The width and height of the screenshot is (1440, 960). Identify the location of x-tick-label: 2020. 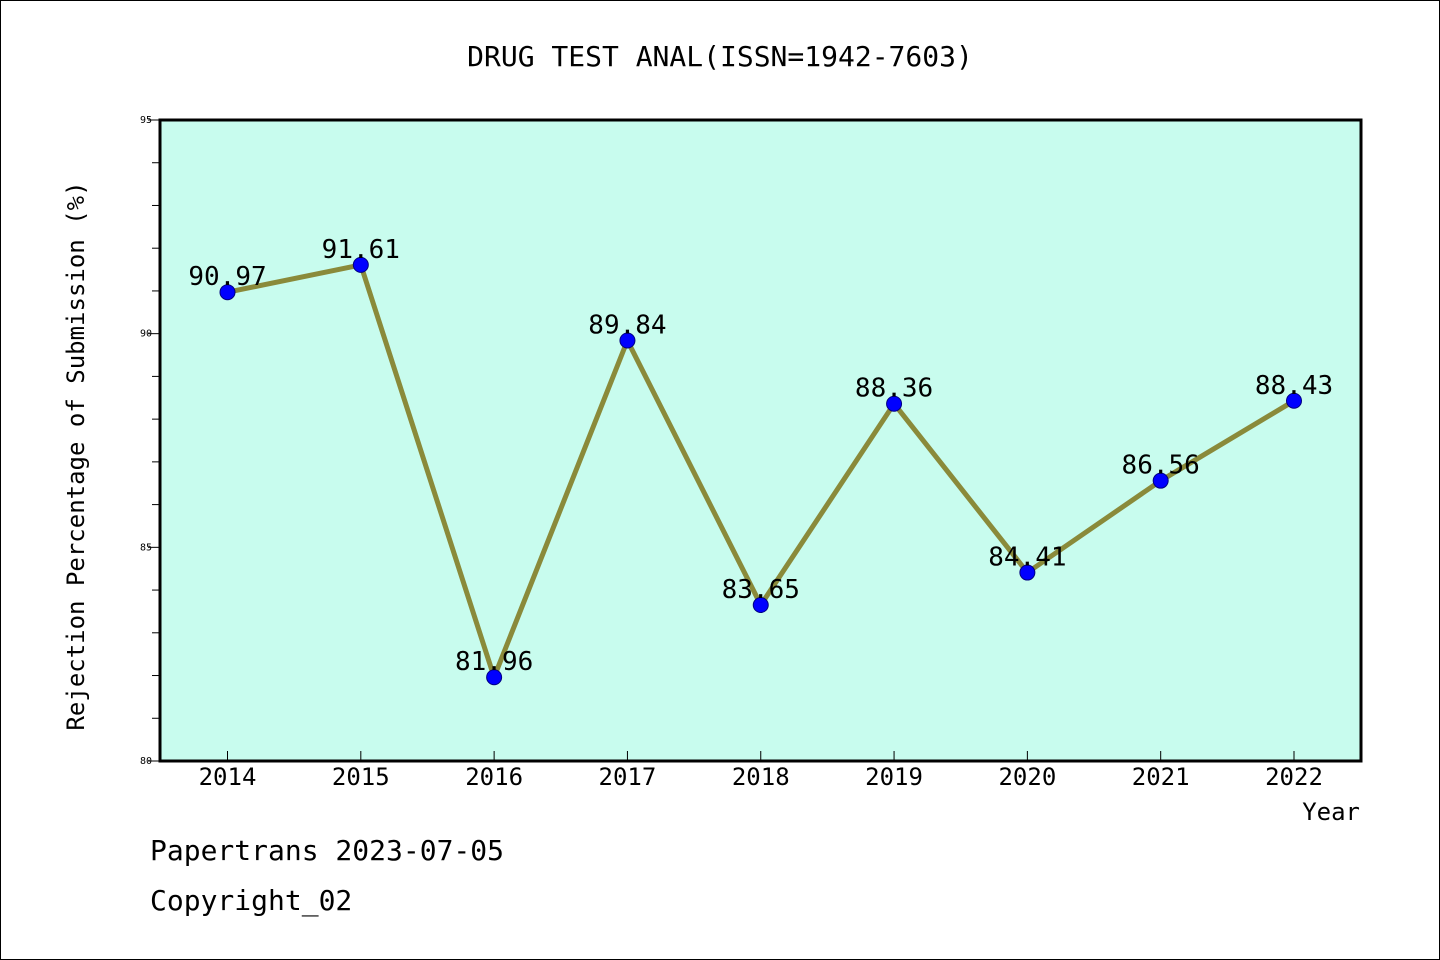
(1027, 777).